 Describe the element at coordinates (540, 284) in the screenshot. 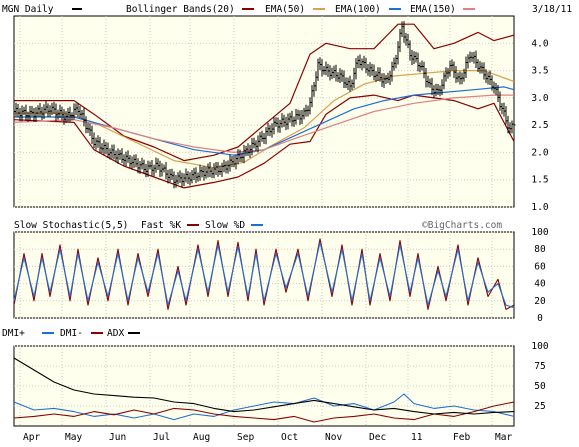

I see `stochastic-tick-label: 40` at that location.